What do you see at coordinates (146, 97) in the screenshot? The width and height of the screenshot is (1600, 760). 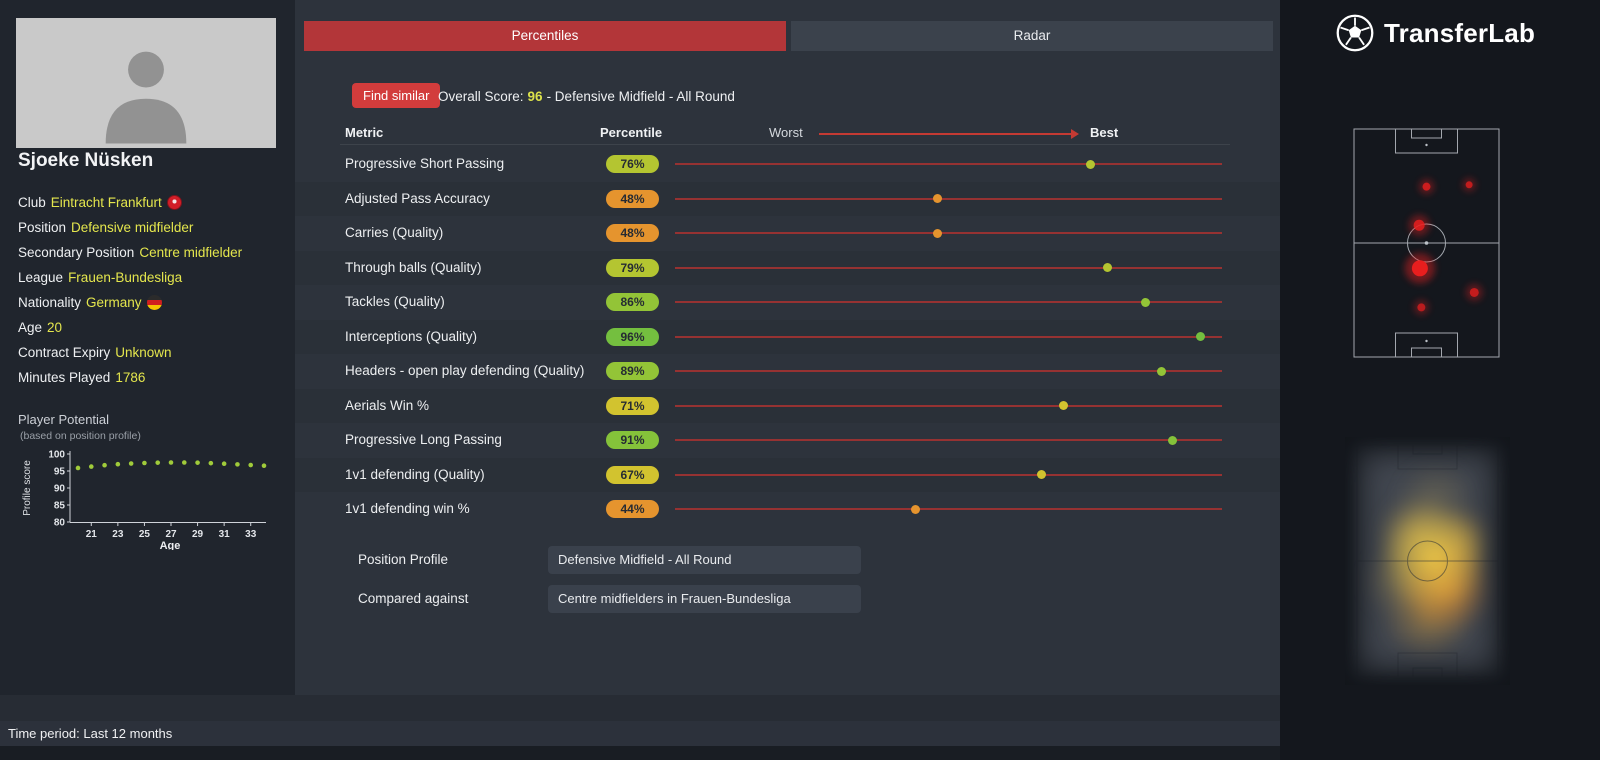 I see `player-silhouette-icon` at bounding box center [146, 97].